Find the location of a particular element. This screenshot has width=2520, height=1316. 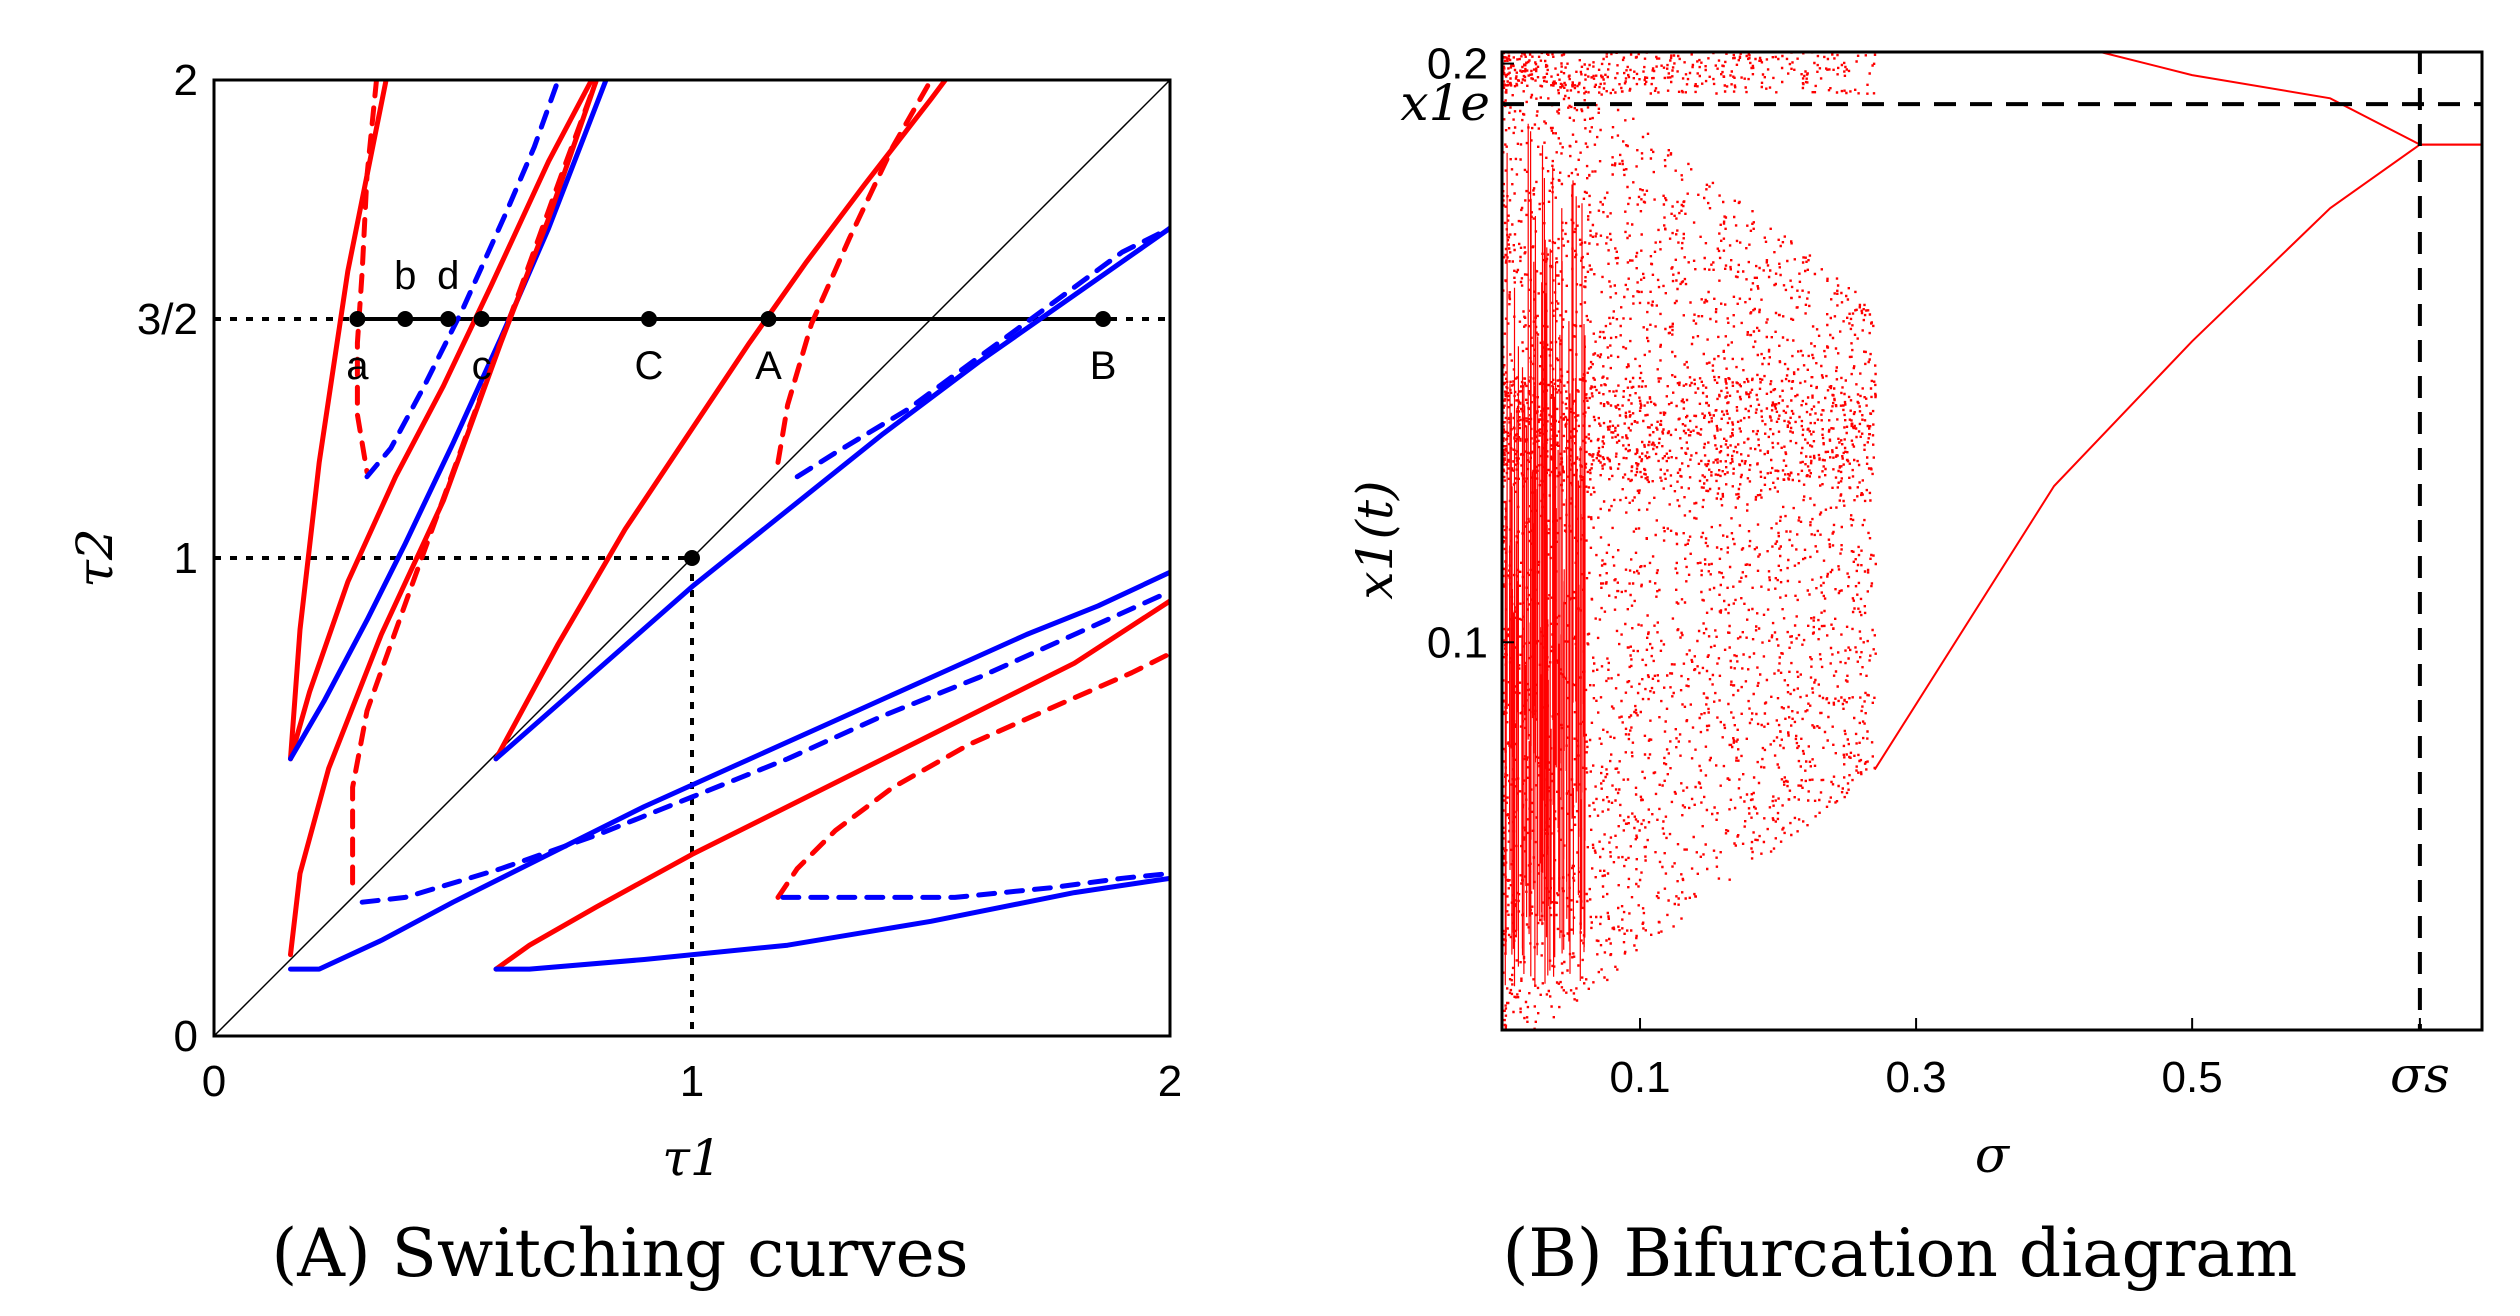

x-tick-label: 0 is located at coordinates (214, 1081).